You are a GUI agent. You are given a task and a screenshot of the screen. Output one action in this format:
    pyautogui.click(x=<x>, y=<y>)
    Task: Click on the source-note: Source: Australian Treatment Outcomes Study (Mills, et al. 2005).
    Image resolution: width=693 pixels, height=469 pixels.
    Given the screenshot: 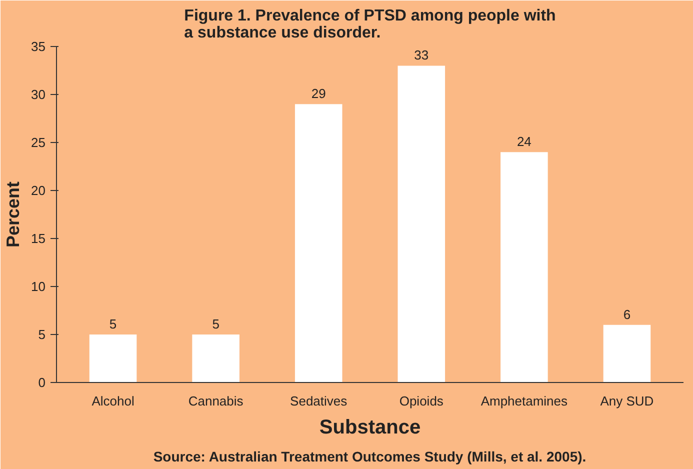 What is the action you would take?
    pyautogui.click(x=369, y=456)
    